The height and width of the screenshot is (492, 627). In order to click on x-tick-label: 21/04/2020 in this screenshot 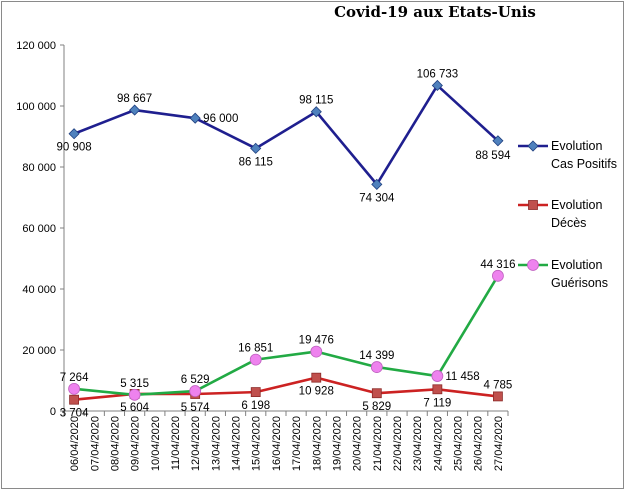, I will do `click(378, 443)`.